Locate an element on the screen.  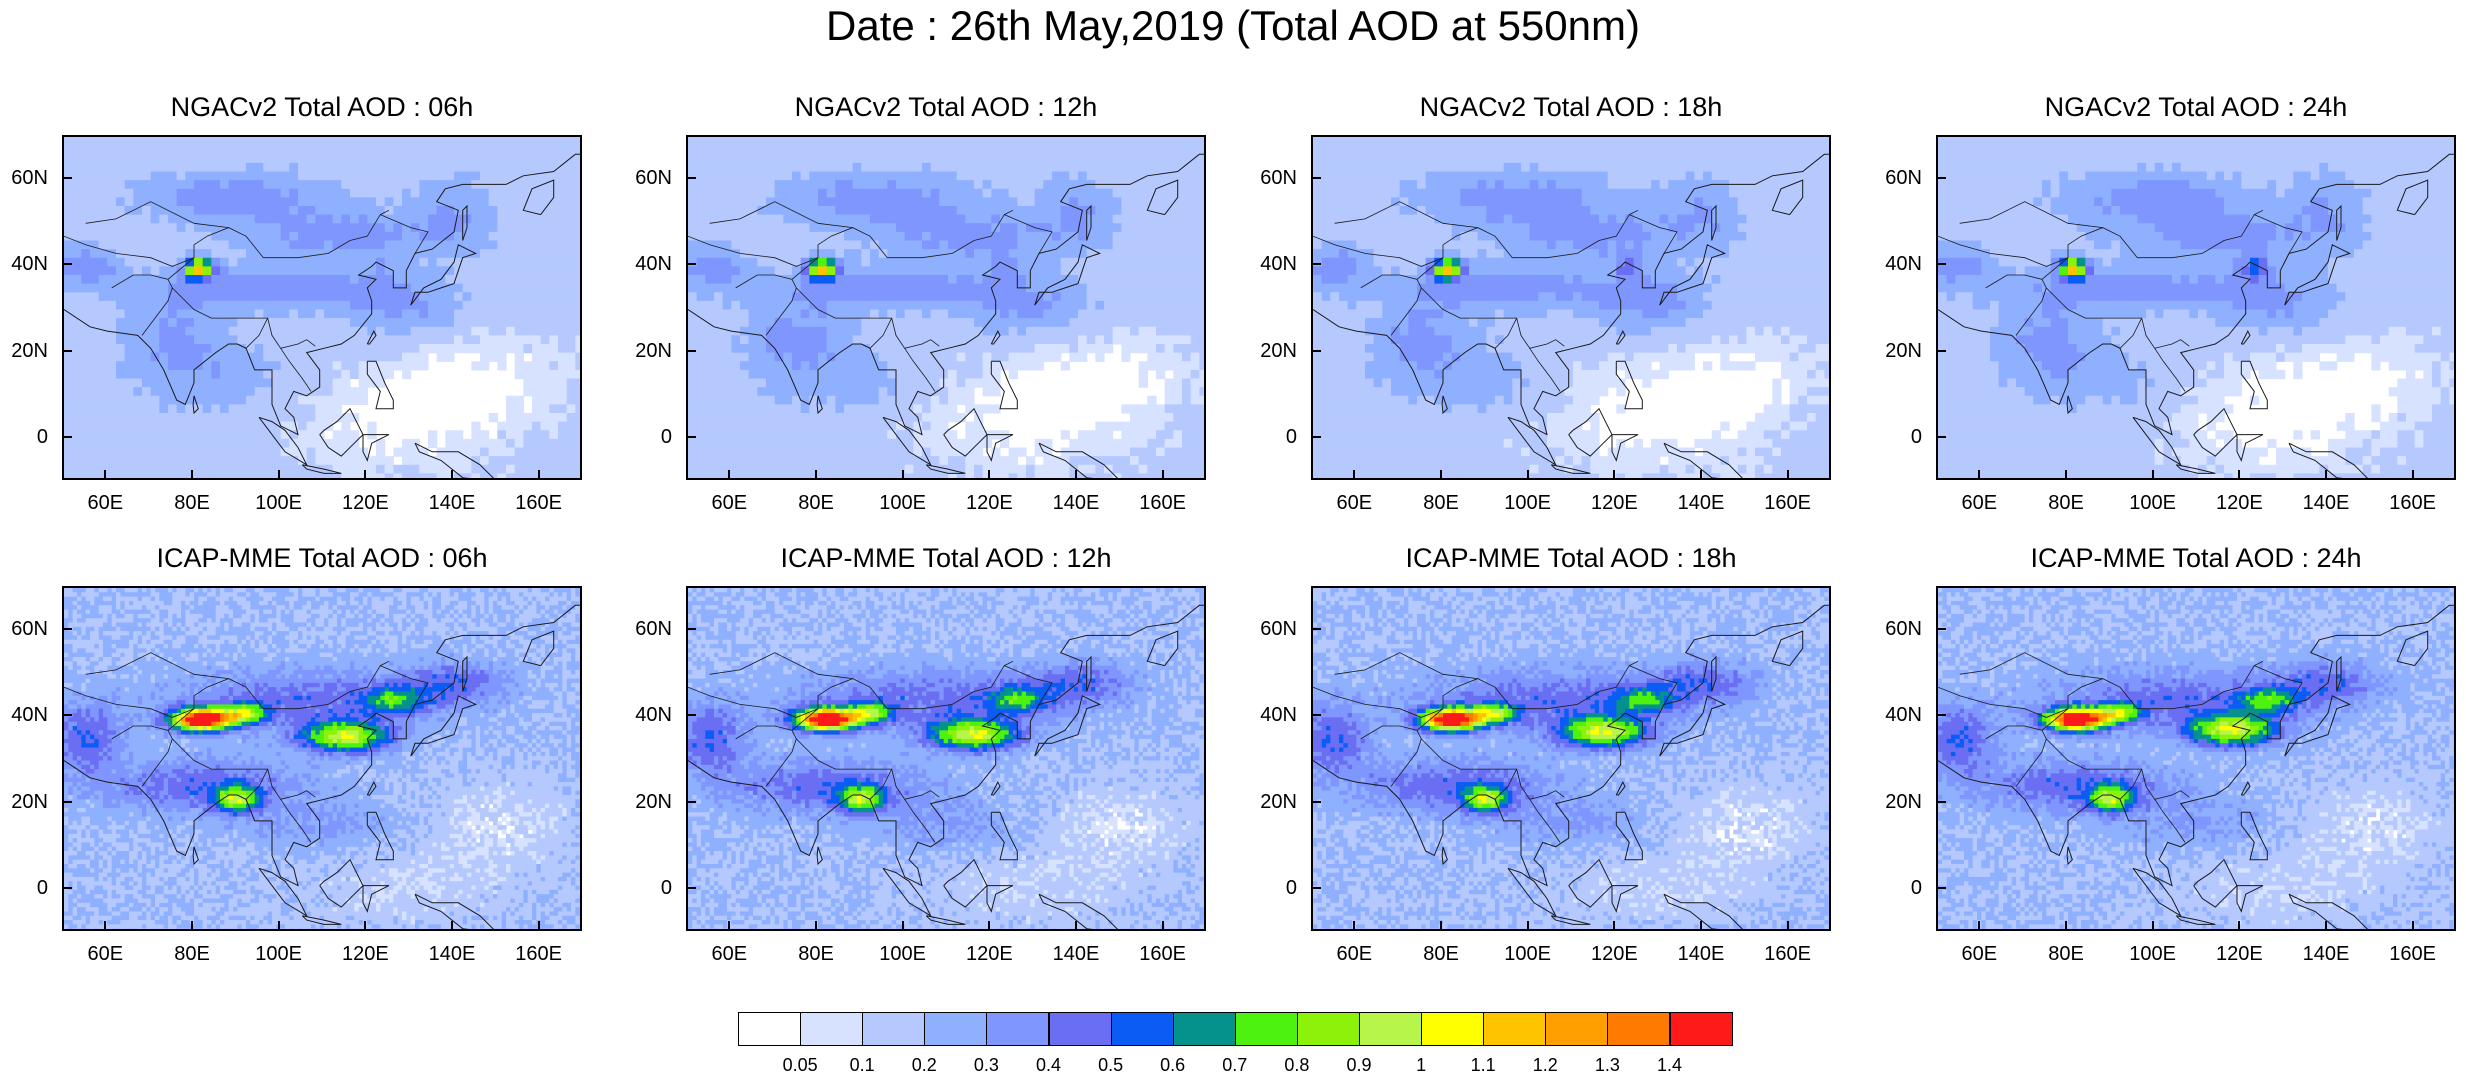
colorbar-label: 0.4 is located at coordinates (1049, 1065).